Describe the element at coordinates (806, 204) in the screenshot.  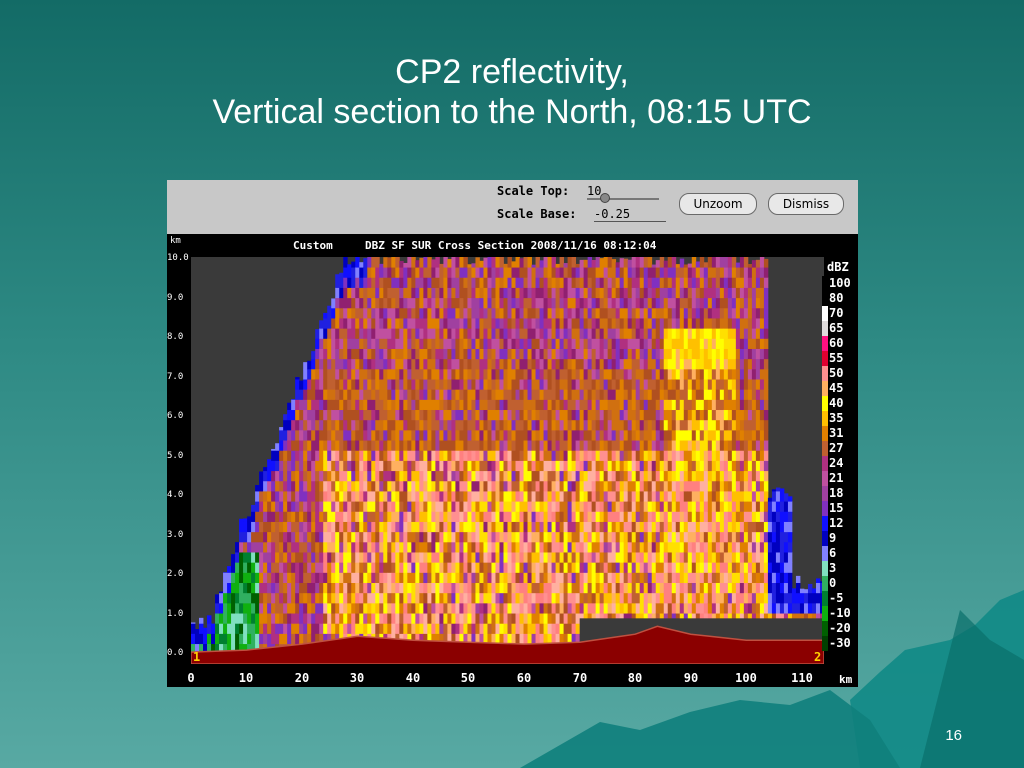
I see `dismiss-button: Dismiss` at that location.